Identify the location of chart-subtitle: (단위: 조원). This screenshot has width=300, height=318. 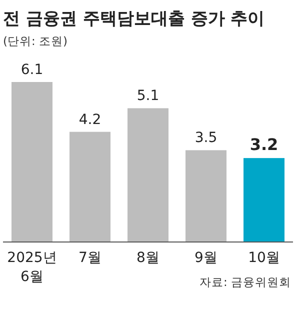
(35, 41).